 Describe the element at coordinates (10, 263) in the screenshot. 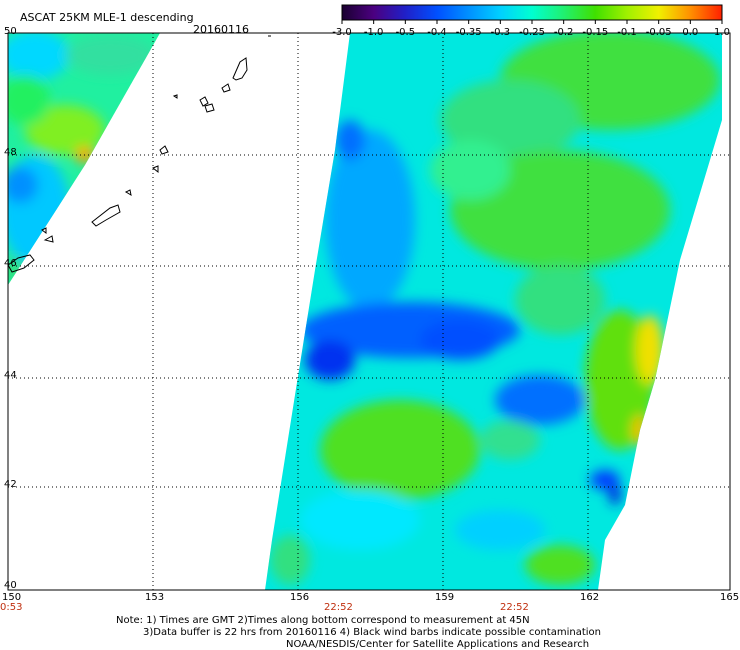

I see `lat-label-46: 46` at that location.